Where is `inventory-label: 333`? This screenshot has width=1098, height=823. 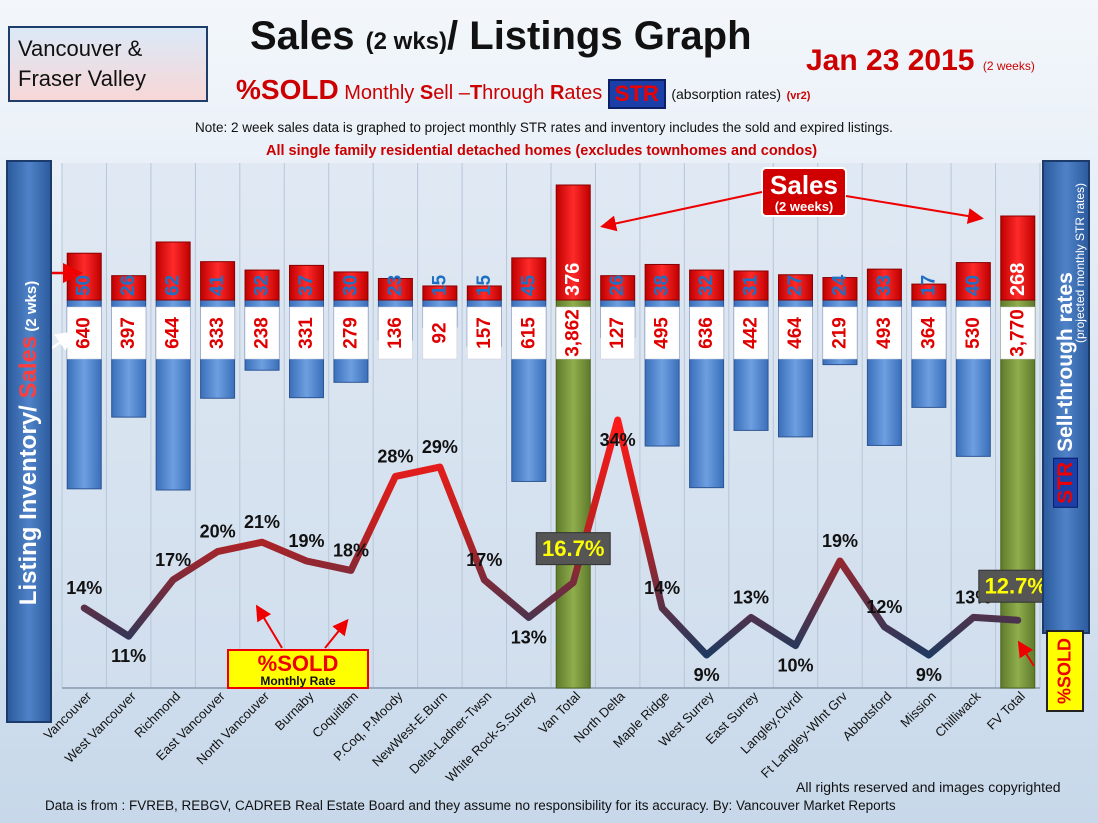 inventory-label: 333 is located at coordinates (217, 333).